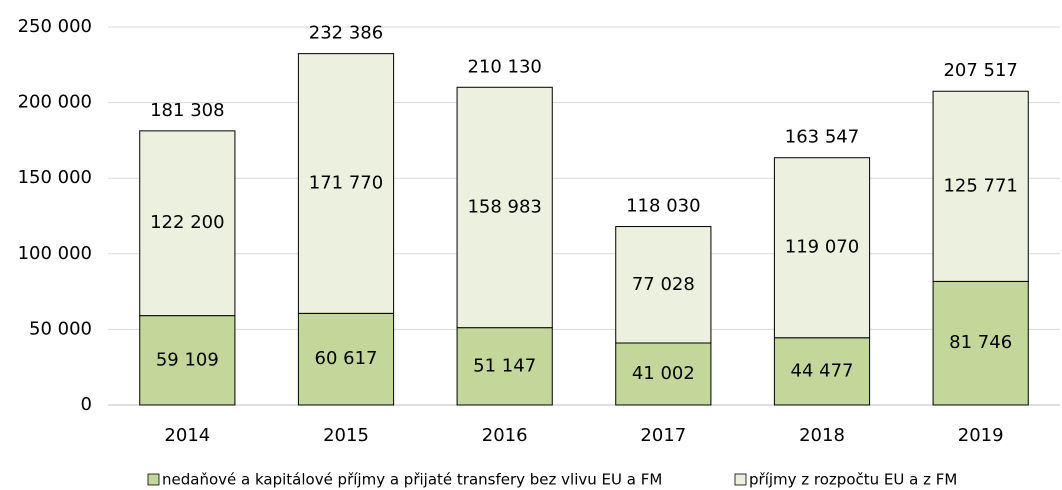 The height and width of the screenshot is (490, 1062). Describe the element at coordinates (86, 404) in the screenshot. I see `y-tick-label: 0` at that location.